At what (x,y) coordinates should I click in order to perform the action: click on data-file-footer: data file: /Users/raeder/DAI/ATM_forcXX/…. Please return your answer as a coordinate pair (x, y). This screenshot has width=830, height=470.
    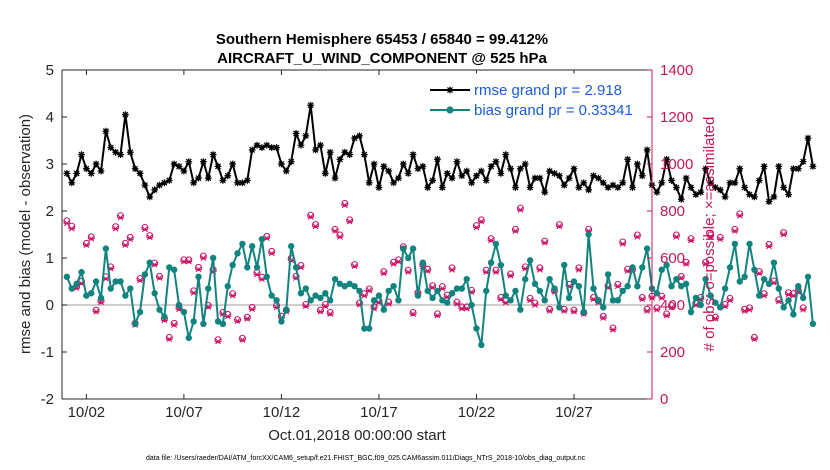
    Looking at the image, I should click on (366, 458).